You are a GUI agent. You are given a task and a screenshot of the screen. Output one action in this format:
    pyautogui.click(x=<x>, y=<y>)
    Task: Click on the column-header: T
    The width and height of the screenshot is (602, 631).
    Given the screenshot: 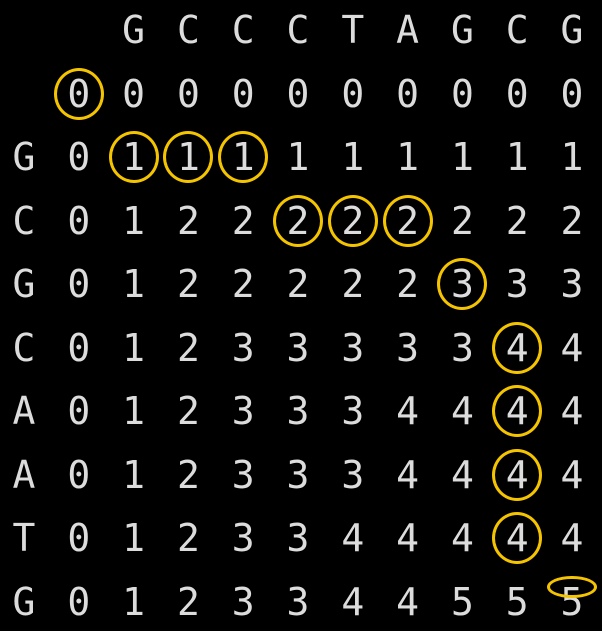 What is the action you would take?
    pyautogui.click(x=353, y=30)
    